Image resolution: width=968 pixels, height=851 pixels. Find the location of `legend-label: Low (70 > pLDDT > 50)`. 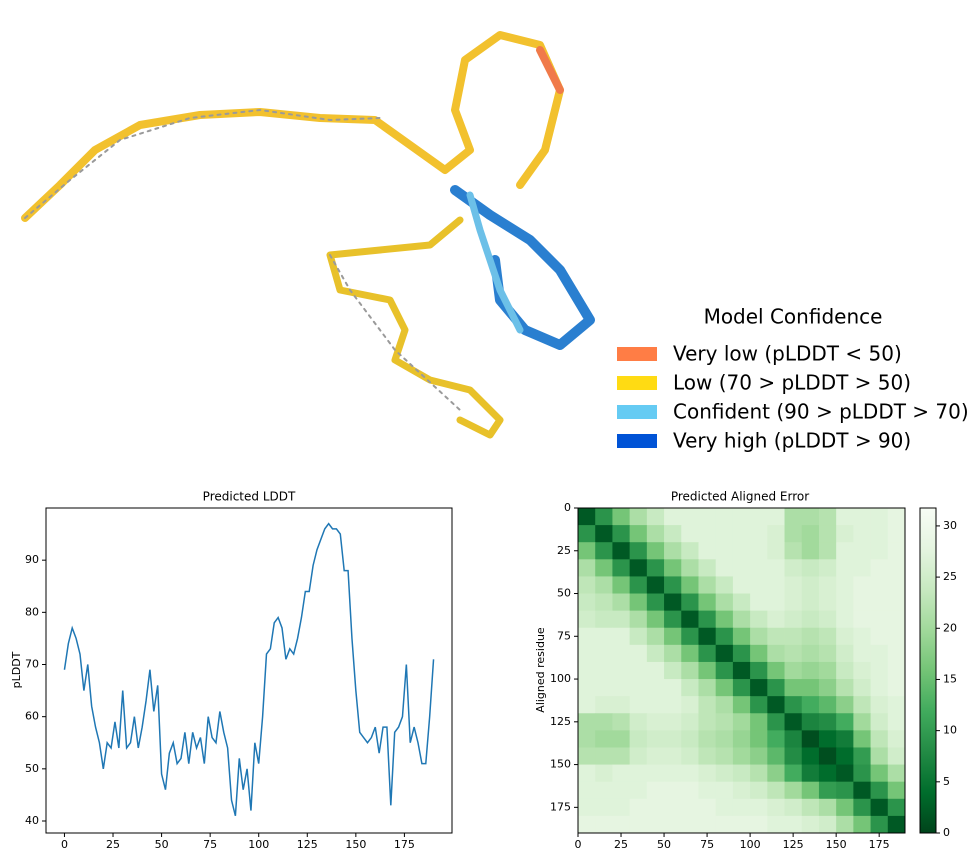

legend-label: Low (70 > pLDDT > 50) is located at coordinates (792, 383).